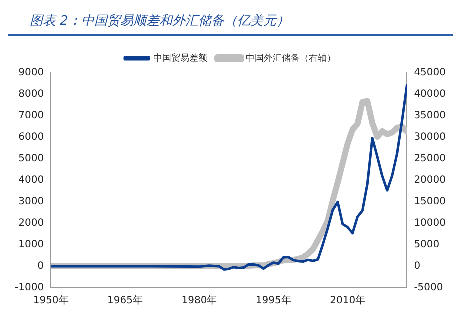 This screenshot has width=461, height=327. Describe the element at coordinates (430, 116) in the screenshot. I see `y2-tick-label: 35000` at that location.